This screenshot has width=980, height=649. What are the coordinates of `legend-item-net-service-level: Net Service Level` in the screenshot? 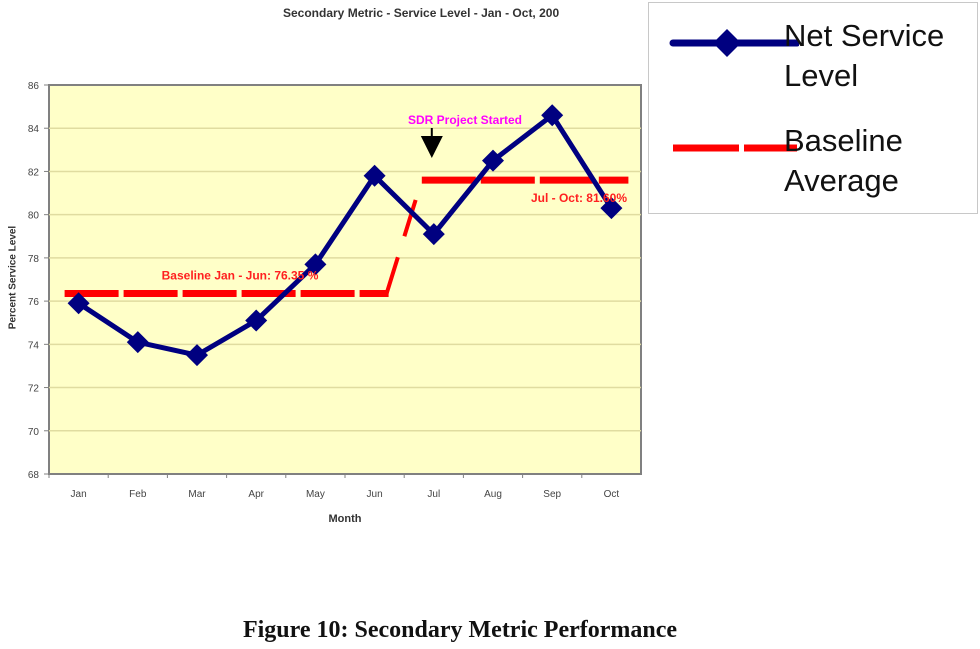 It's located at (813, 56).